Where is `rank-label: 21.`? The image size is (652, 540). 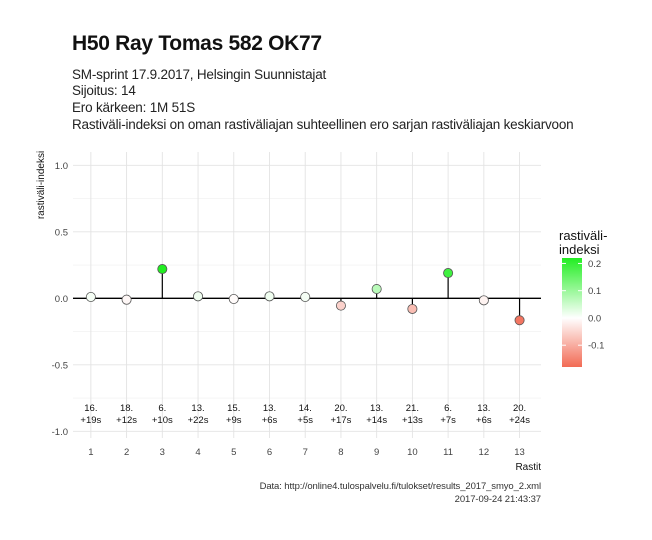 rank-label: 21. is located at coordinates (412, 408).